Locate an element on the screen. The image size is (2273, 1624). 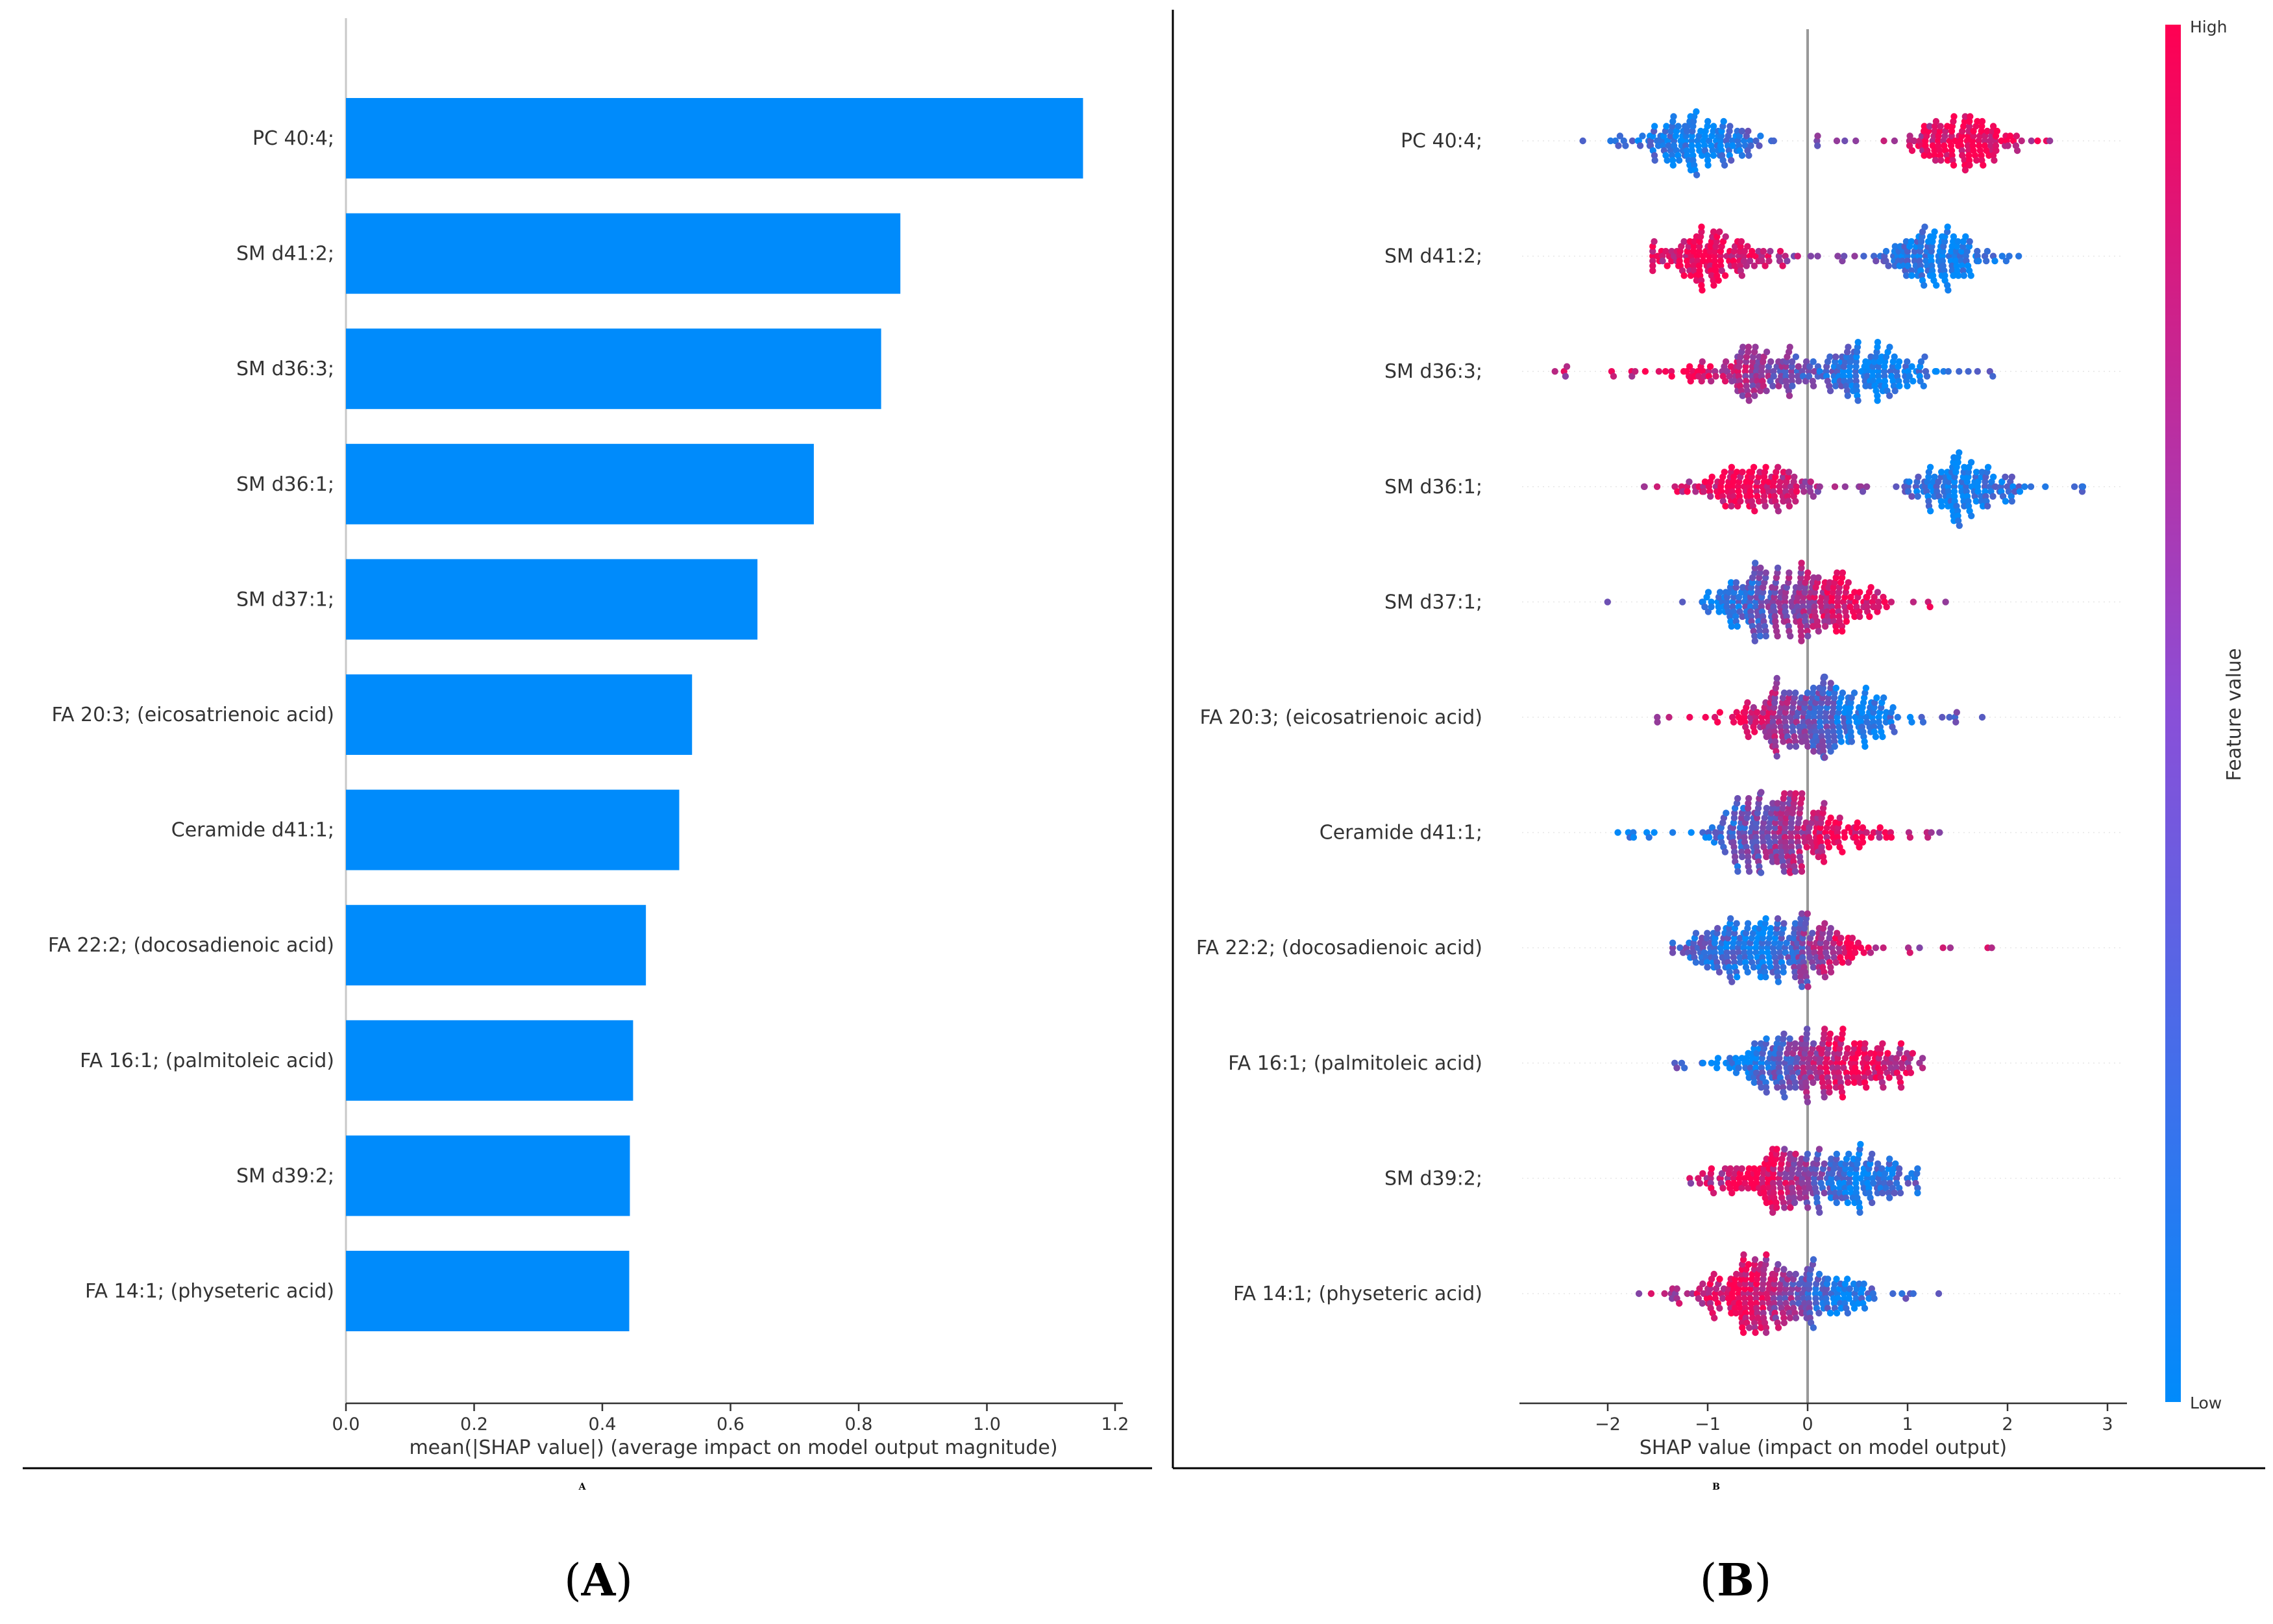
feature-label: SM d36:1; is located at coordinates (1433, 487).